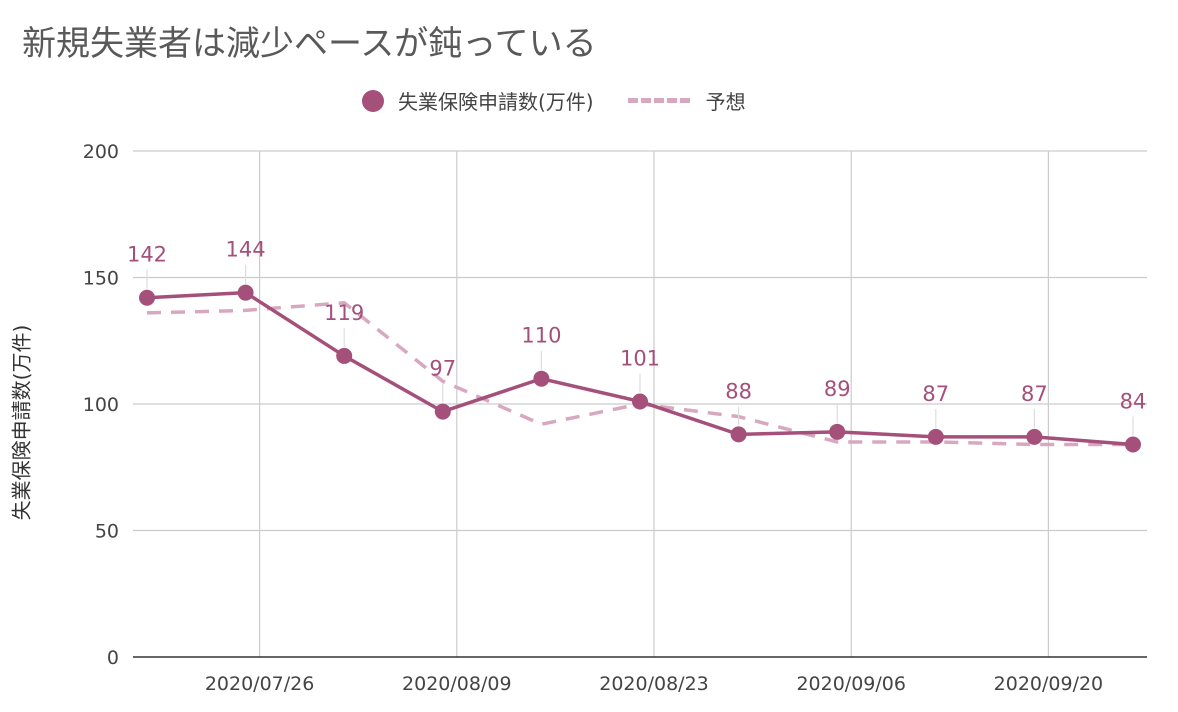  What do you see at coordinates (541, 336) in the screenshot?
I see `data-label: 110` at bounding box center [541, 336].